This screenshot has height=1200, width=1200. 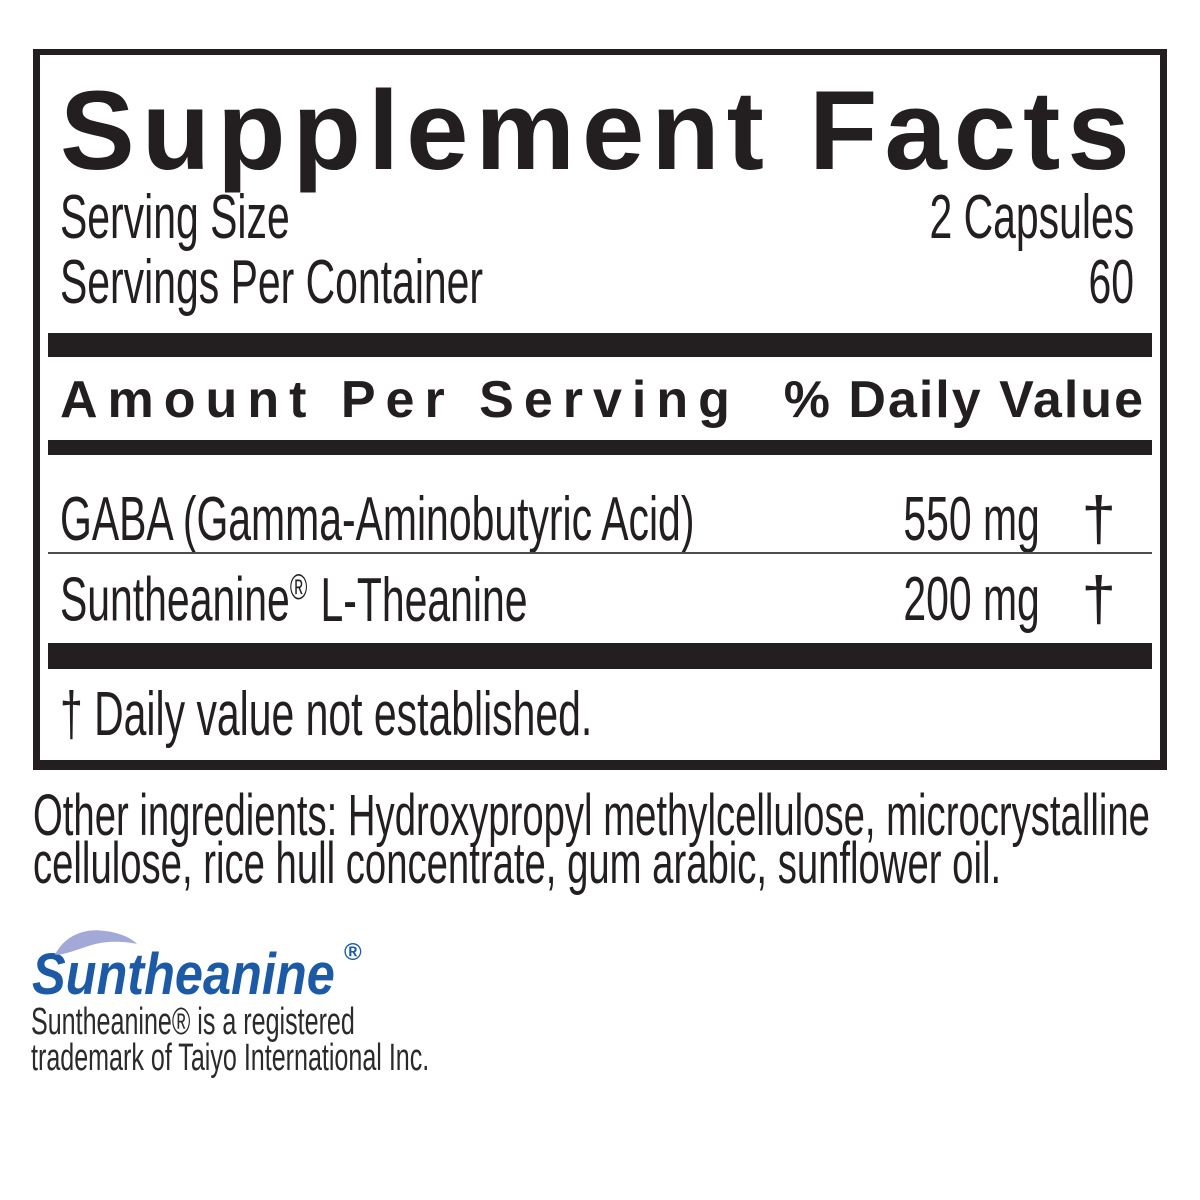 I want to click on nutrient-row-gaba: GABA (Gamma-Aminobutyric Acid) 550 mg †, so click(x=606, y=520).